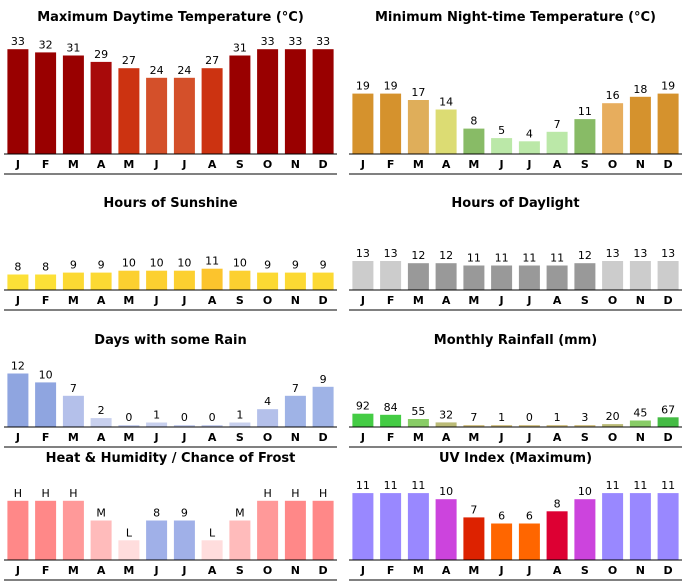  Describe the element at coordinates (529, 133) in the screenshot. I see `data-label: 4` at that location.